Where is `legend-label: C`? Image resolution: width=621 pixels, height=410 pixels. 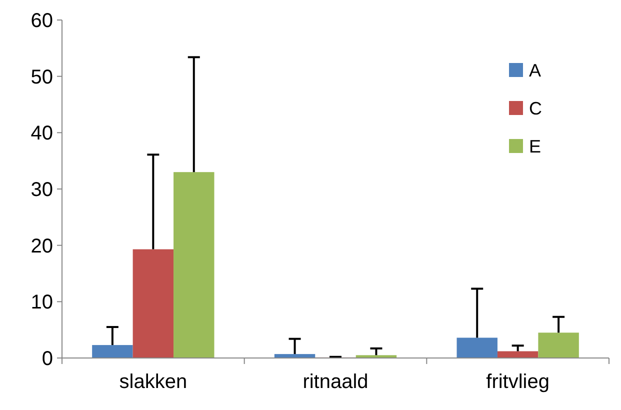 legend-label: C is located at coordinates (535, 108).